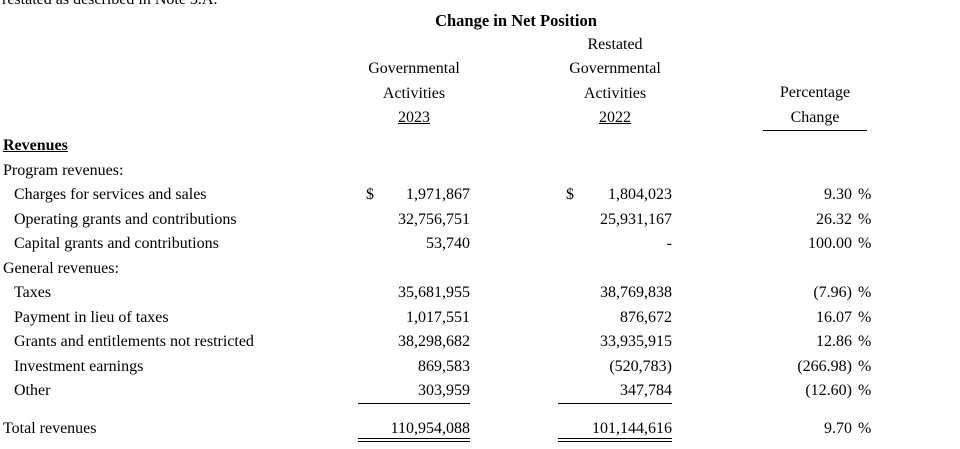 This screenshot has height=449, width=960. I want to click on amount-2023-value: 1,017,551, so click(438, 317).